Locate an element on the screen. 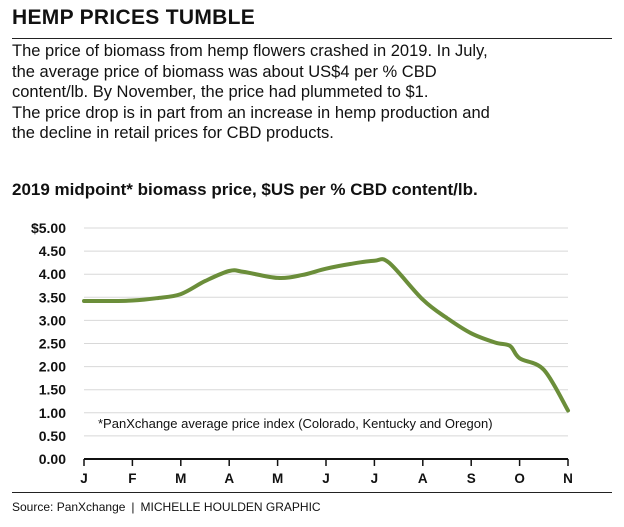 The width and height of the screenshot is (624, 527). source-credit: Source: PanXchange is located at coordinates (69, 507).